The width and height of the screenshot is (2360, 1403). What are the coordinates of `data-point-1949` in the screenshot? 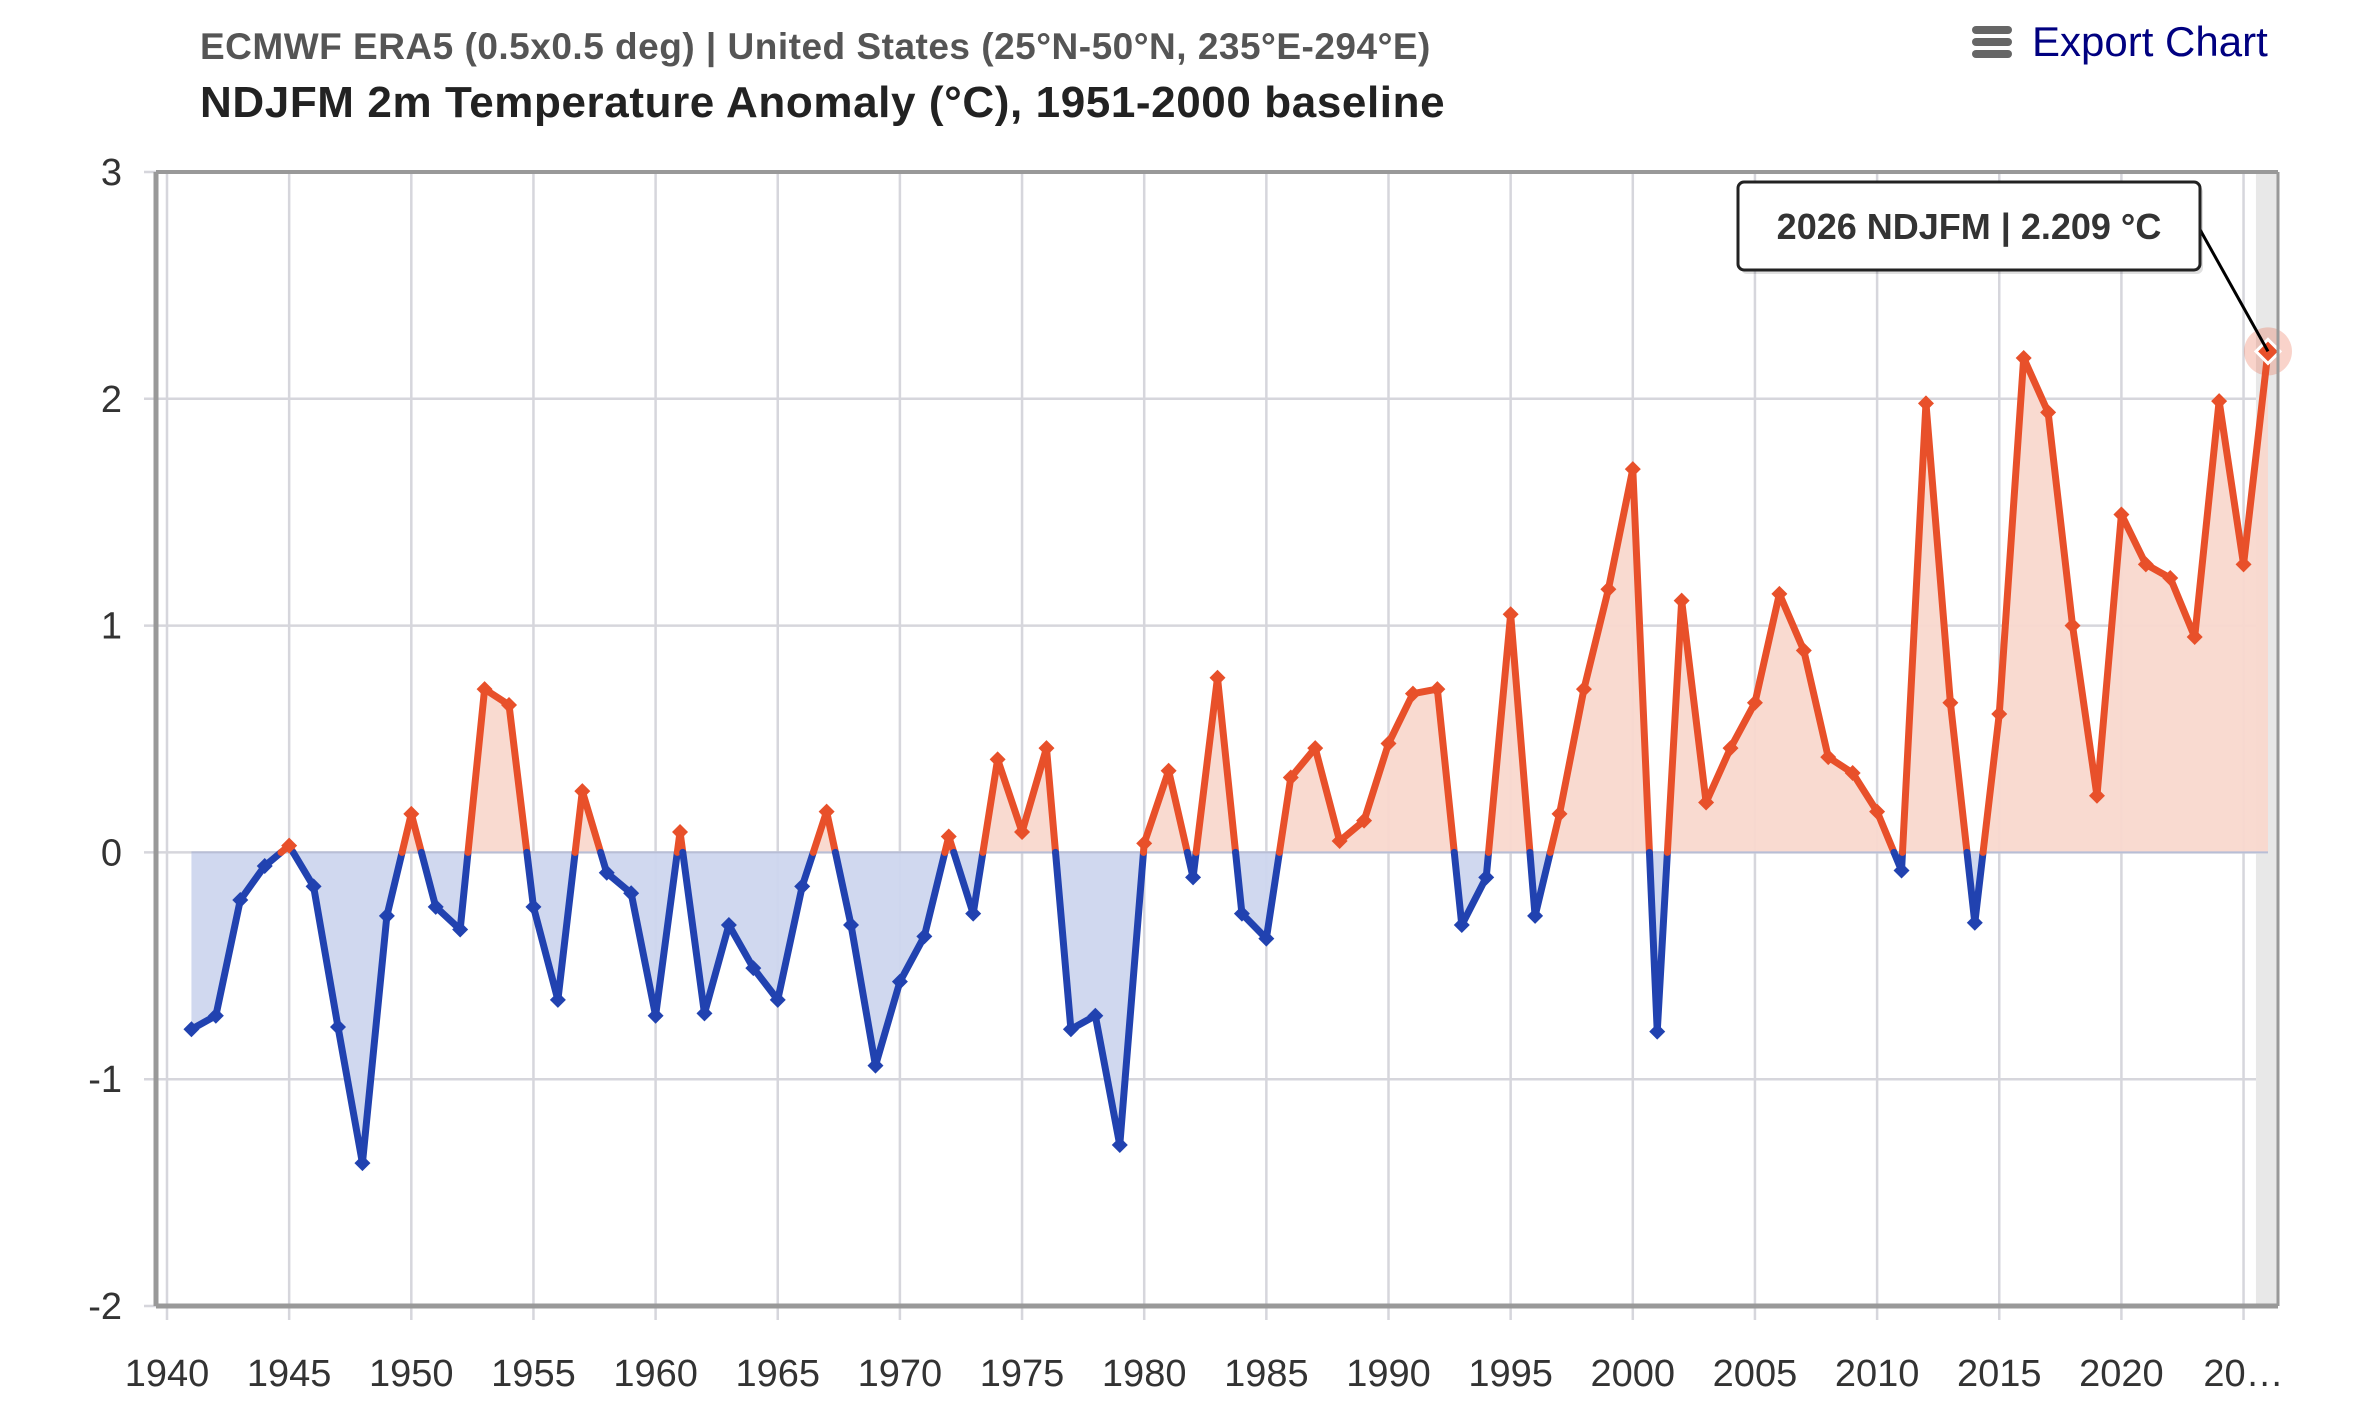 It's located at (386, 915).